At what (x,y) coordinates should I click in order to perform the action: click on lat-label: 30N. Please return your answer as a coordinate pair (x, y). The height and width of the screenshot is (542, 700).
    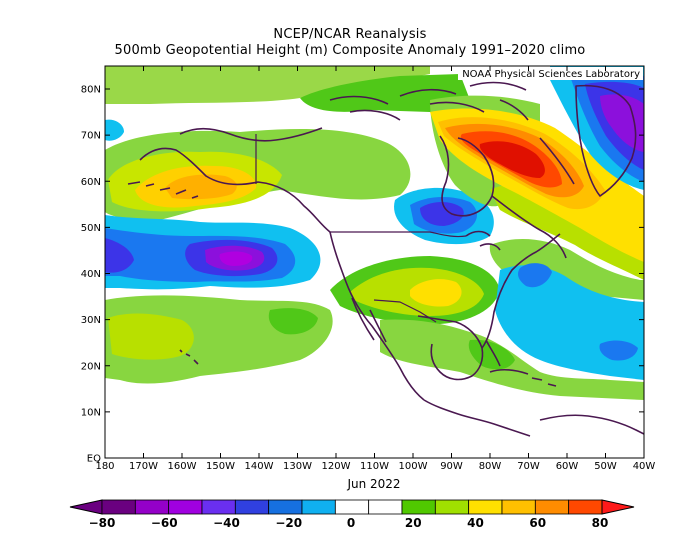
    Looking at the image, I should click on (91, 320).